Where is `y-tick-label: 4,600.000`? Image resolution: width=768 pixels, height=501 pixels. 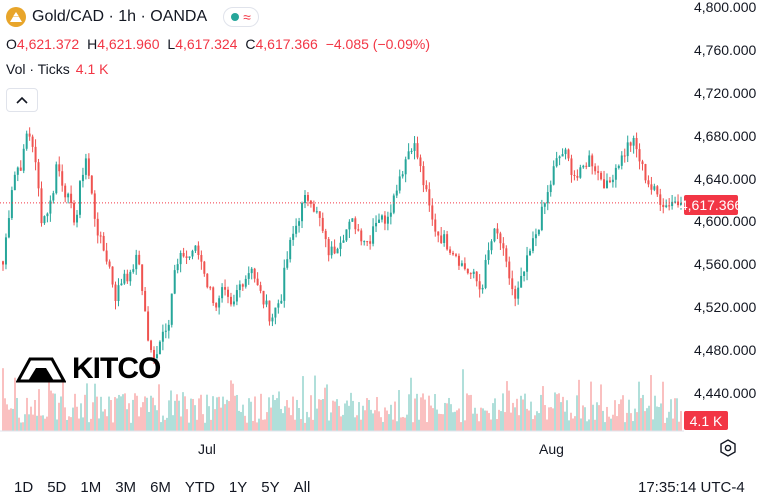
y-tick-label: 4,600.000 is located at coordinates (725, 221).